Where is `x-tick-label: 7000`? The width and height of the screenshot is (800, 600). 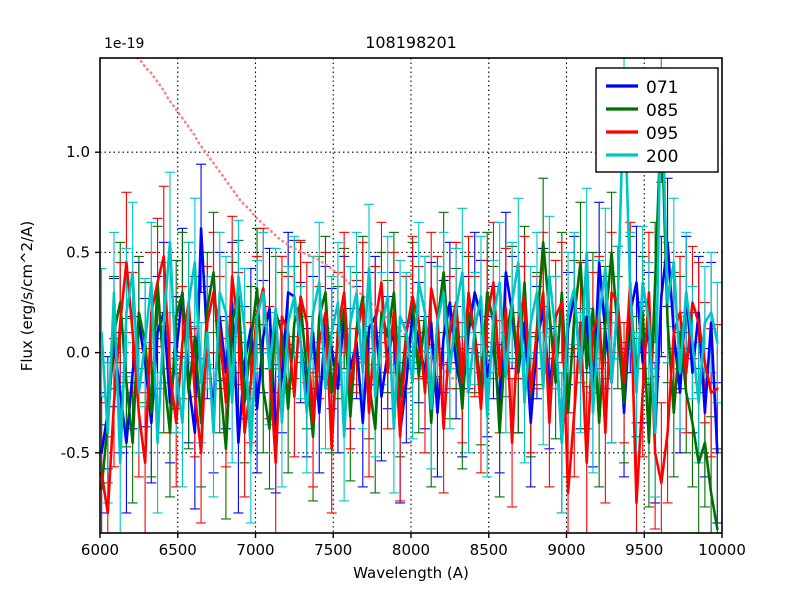 x-tick-label: 7000 is located at coordinates (255, 550).